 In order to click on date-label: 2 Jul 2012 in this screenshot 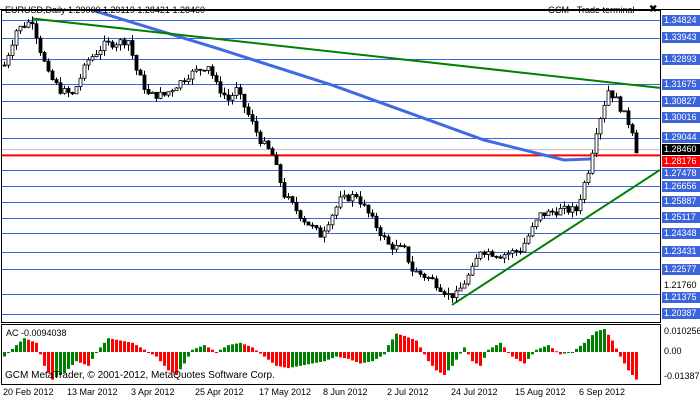, I will do `click(408, 392)`.